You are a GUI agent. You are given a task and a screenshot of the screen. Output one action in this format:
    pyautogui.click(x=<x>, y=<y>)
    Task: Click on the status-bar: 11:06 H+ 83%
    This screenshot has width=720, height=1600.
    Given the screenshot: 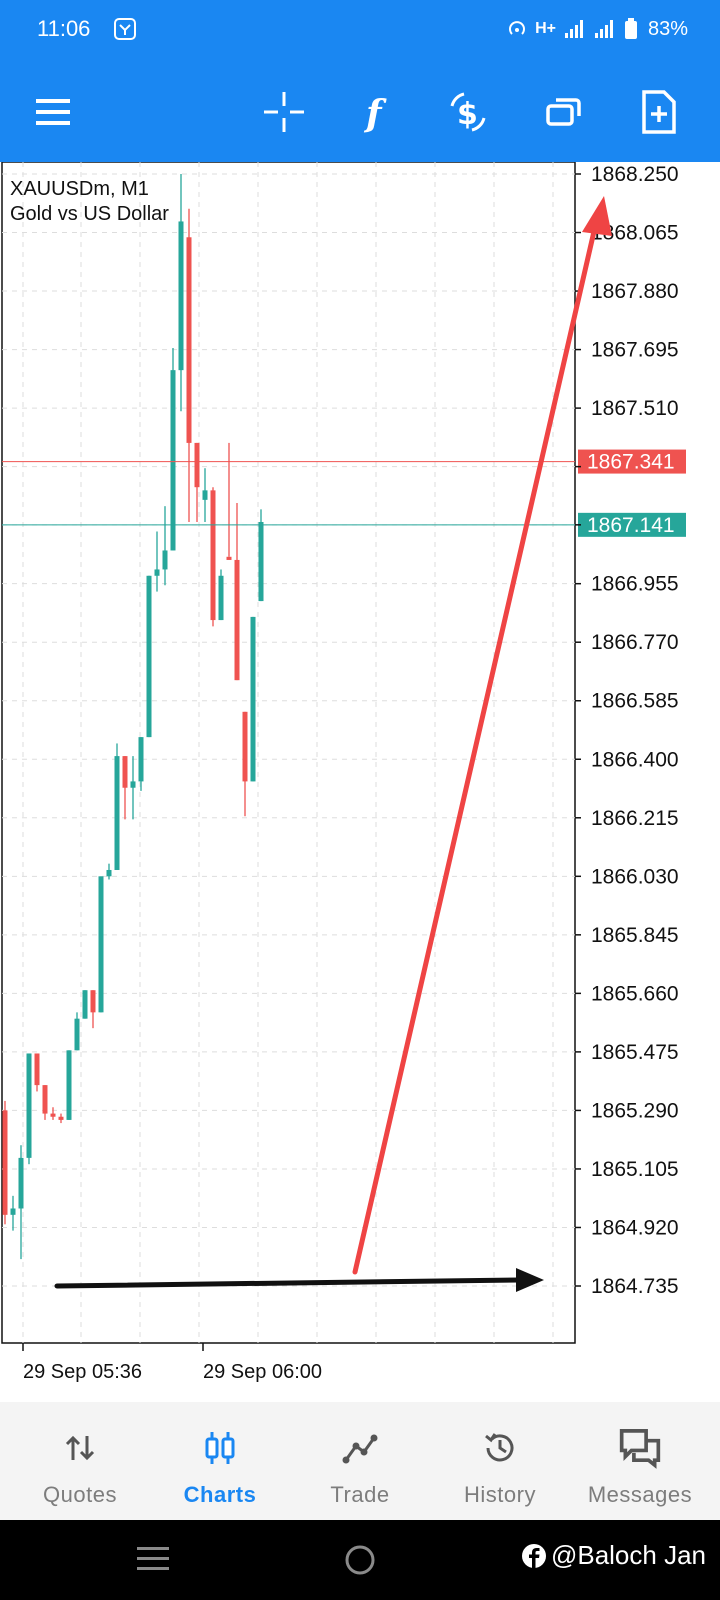 What is the action you would take?
    pyautogui.click(x=360, y=31)
    